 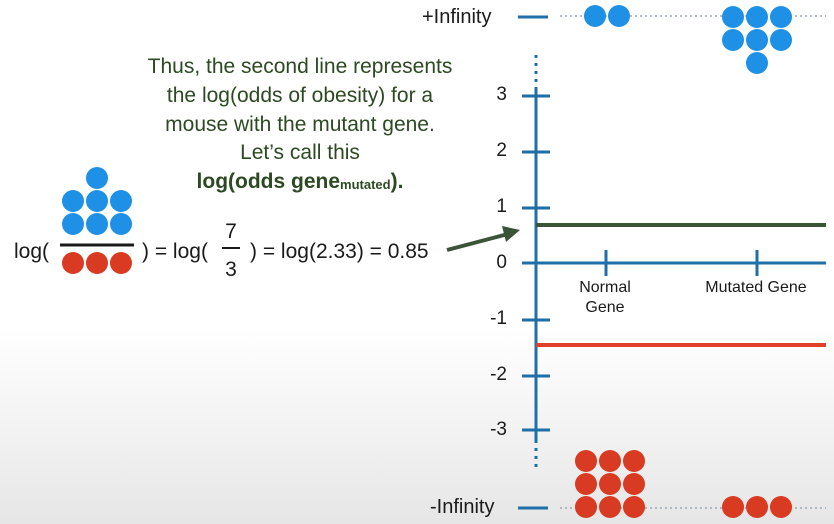 I want to click on normal-gene-label-line1: Normal, so click(x=605, y=287).